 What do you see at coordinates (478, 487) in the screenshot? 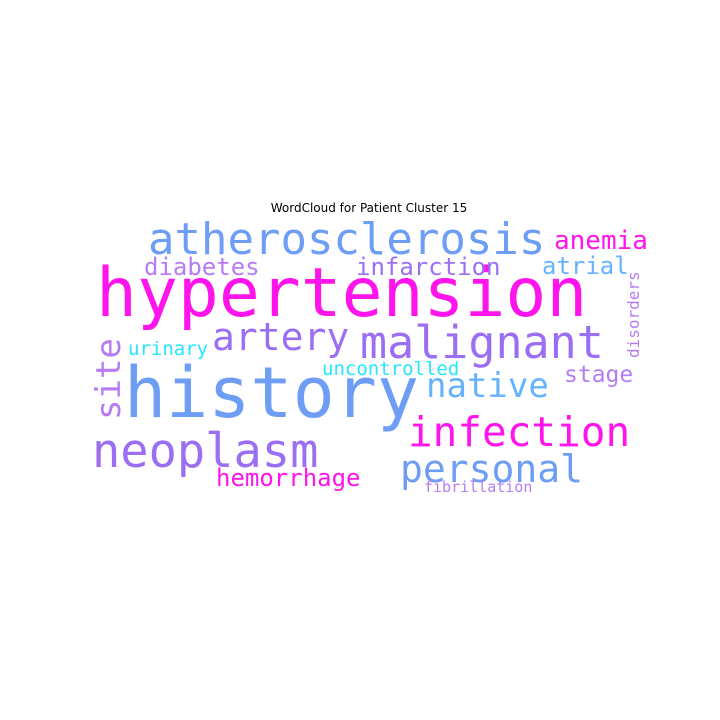
I see `word-fibrillation: fibrillation` at bounding box center [478, 487].